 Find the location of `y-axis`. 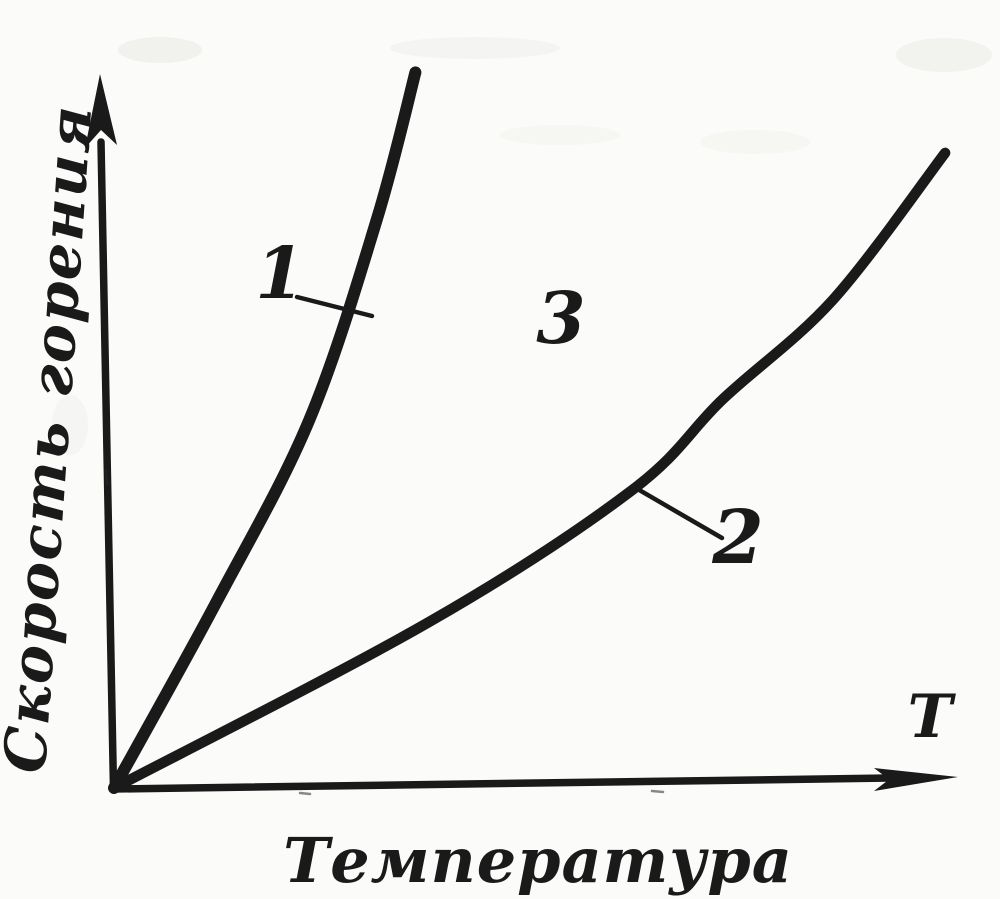

y-axis is located at coordinates (107, 465).